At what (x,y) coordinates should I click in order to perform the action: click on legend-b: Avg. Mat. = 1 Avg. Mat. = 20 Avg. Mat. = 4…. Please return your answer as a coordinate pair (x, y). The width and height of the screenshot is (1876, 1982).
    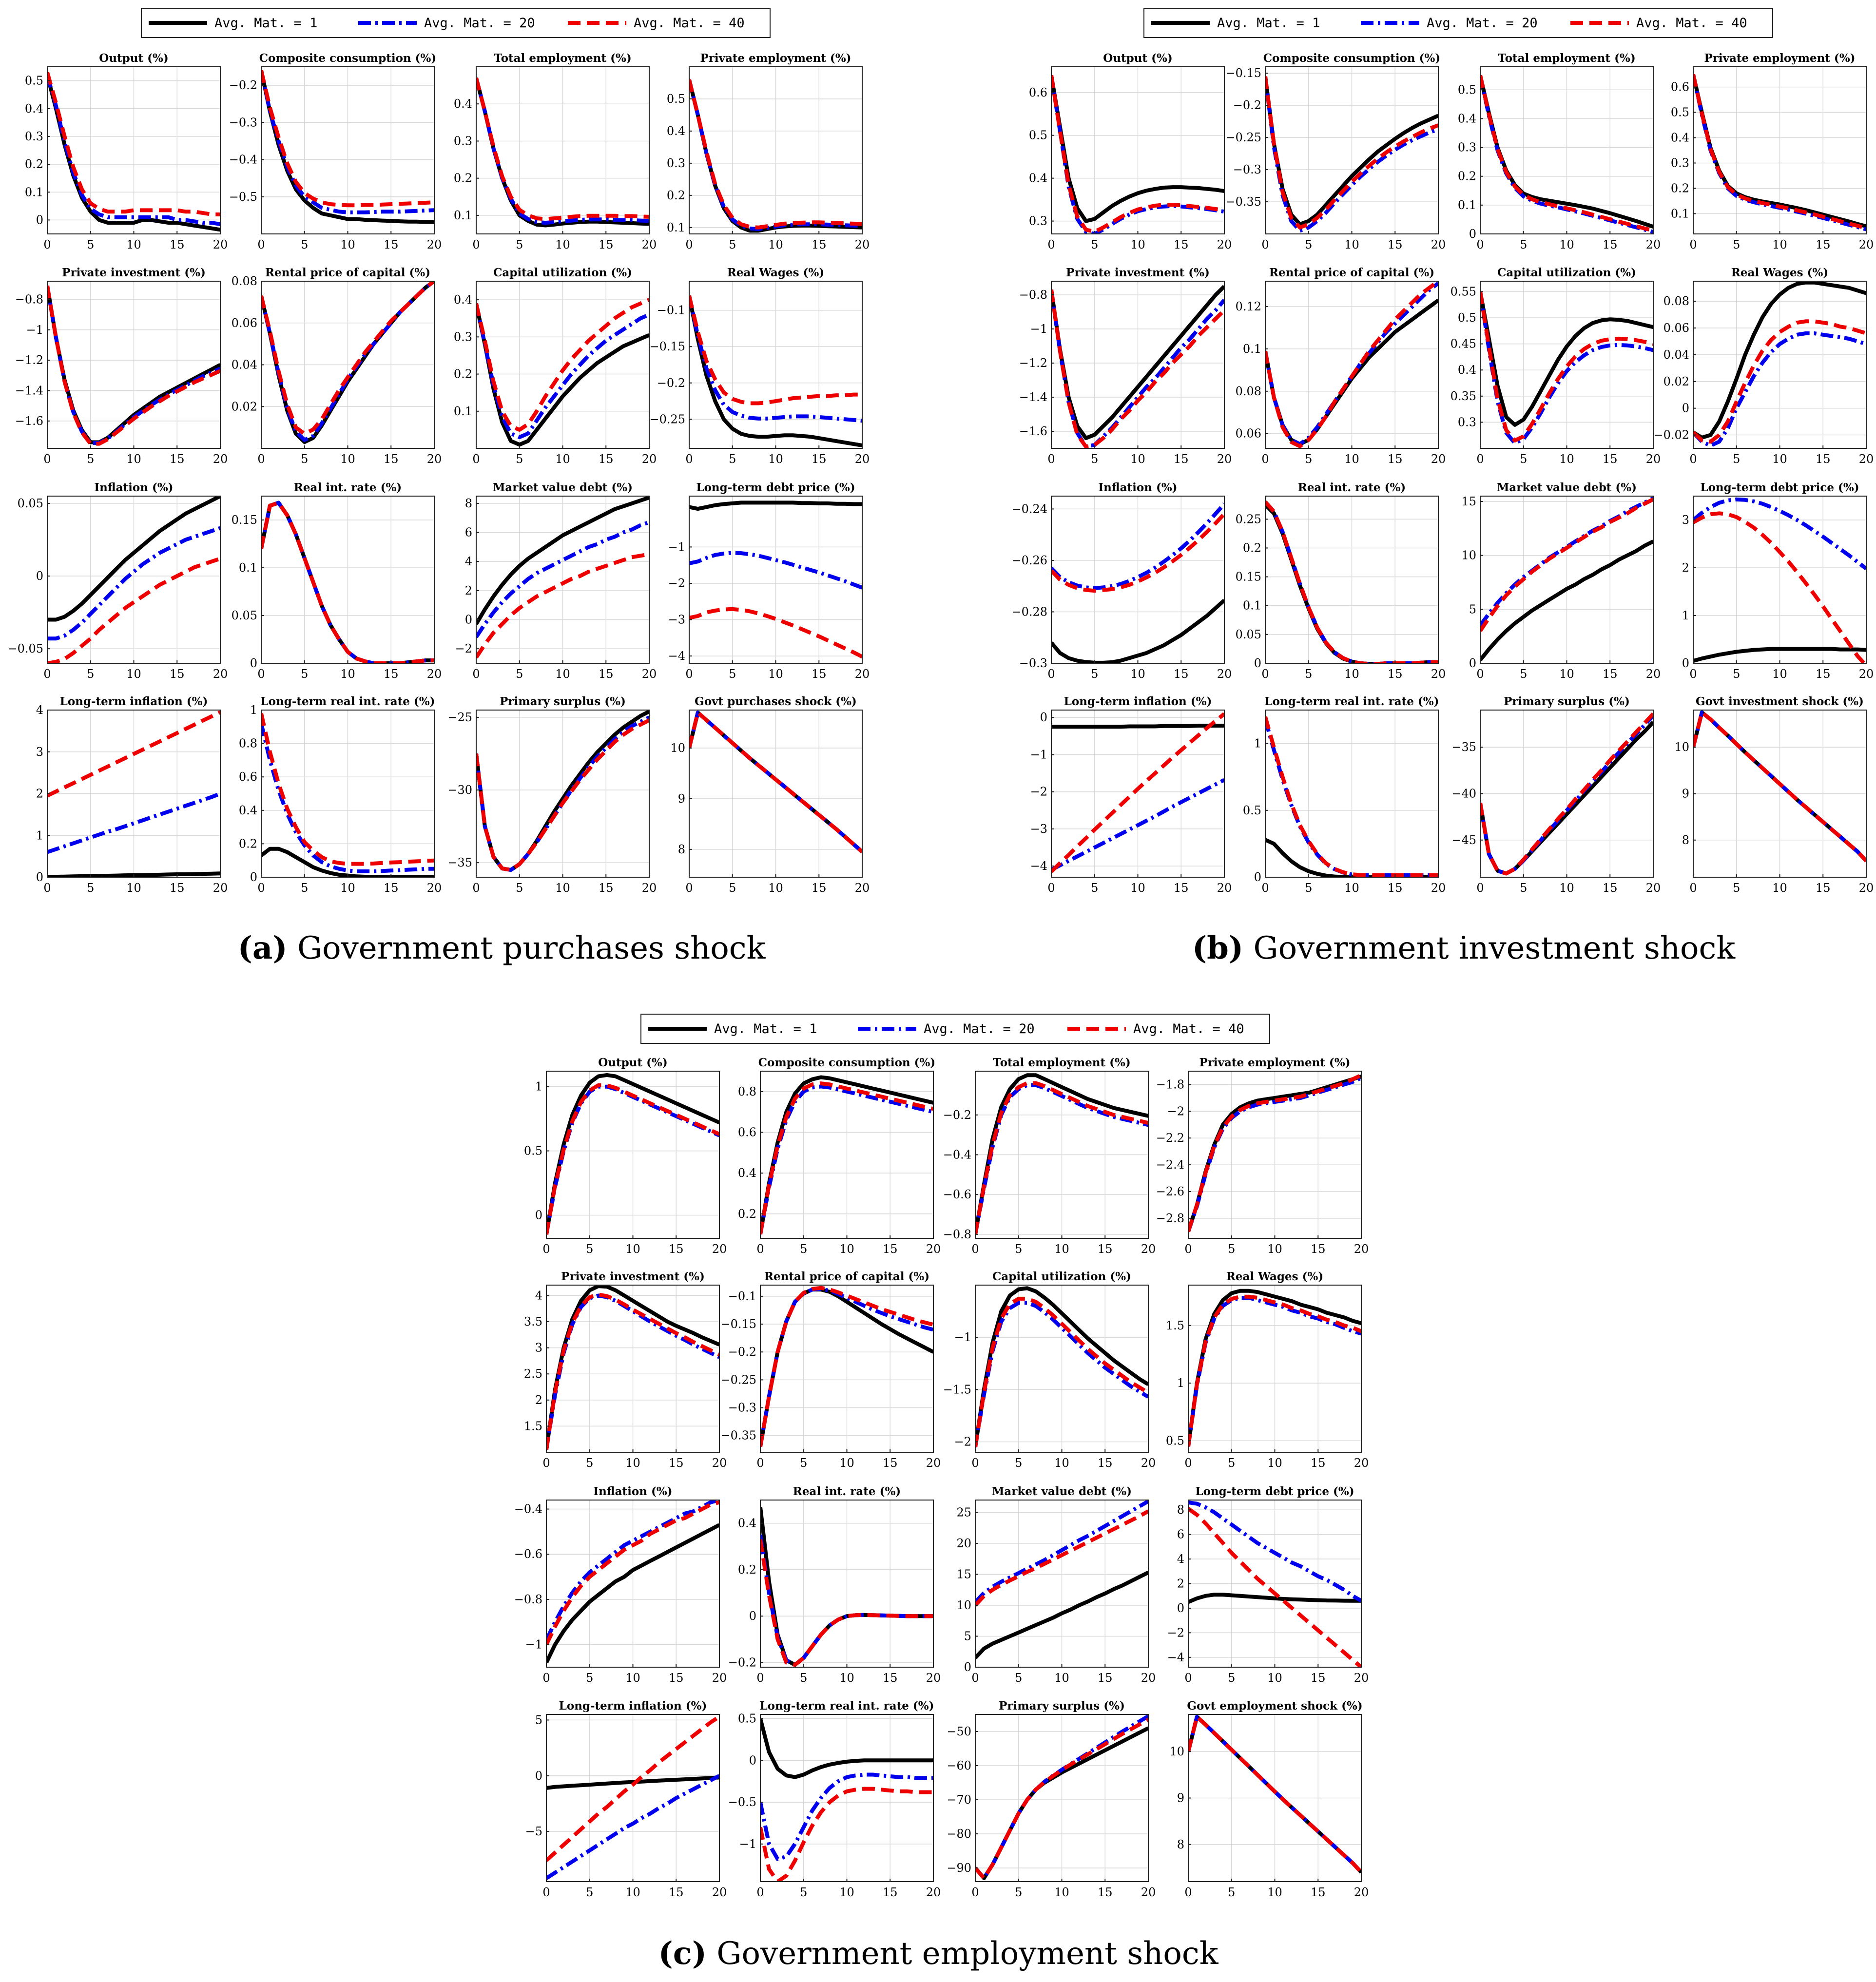
    Looking at the image, I should click on (1458, 23).